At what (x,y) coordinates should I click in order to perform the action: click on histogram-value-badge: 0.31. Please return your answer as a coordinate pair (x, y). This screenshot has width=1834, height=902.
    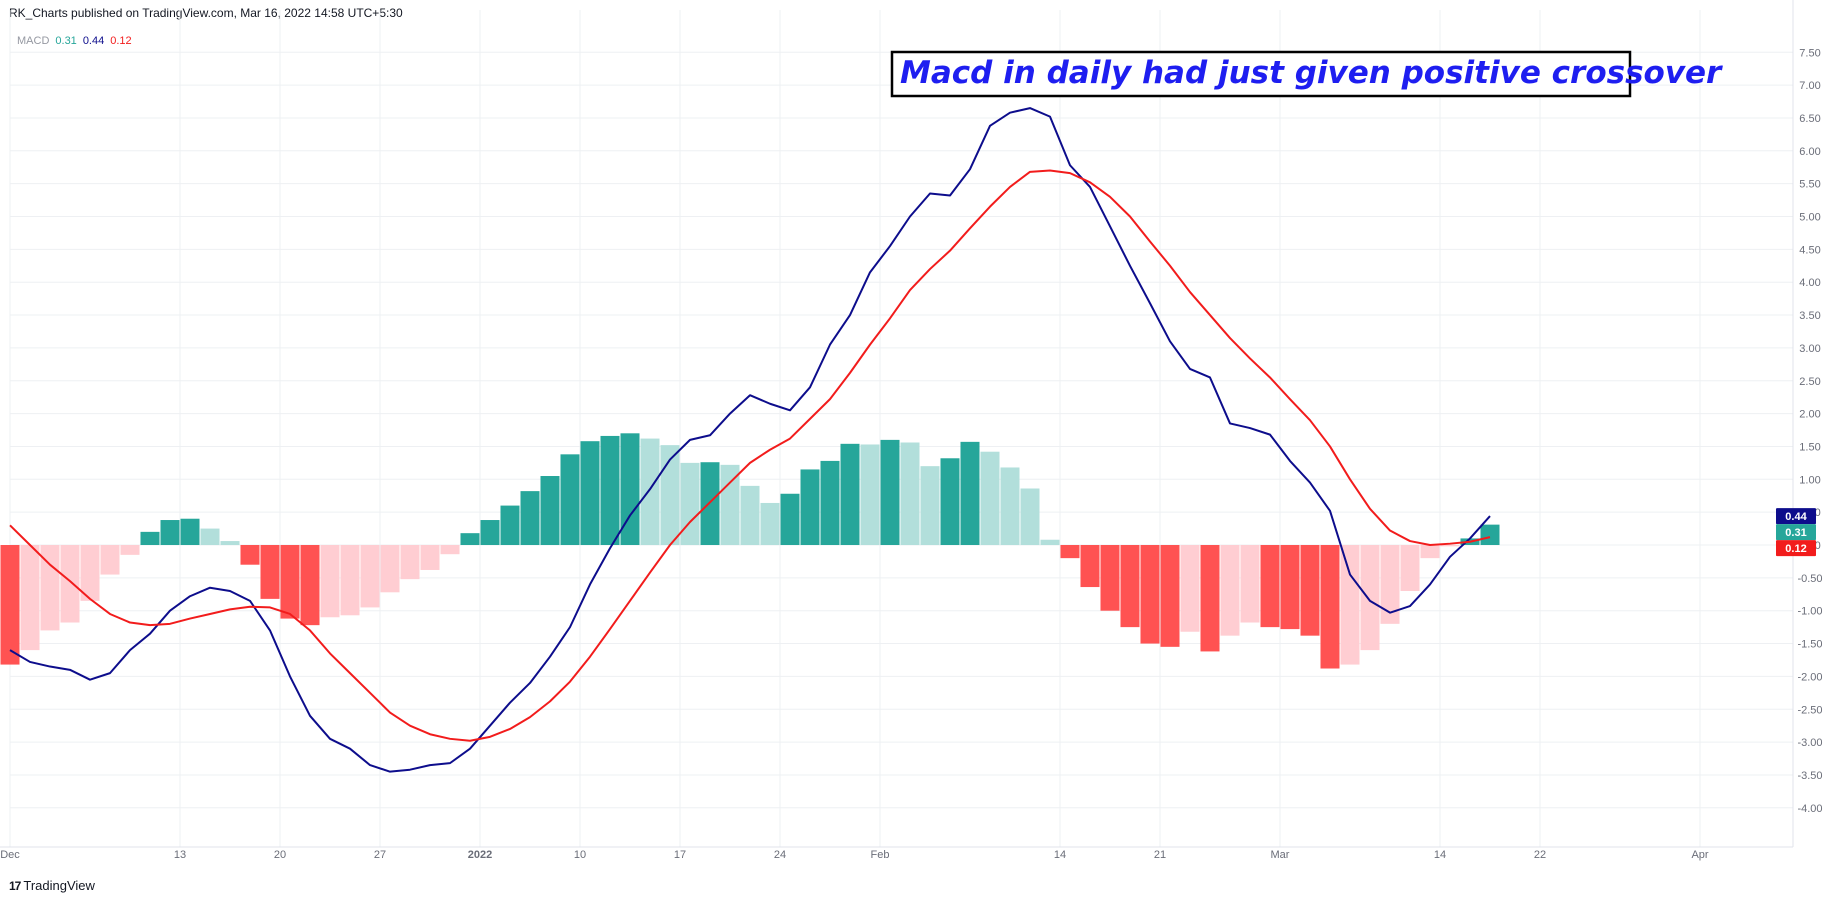
    Looking at the image, I should click on (1796, 532).